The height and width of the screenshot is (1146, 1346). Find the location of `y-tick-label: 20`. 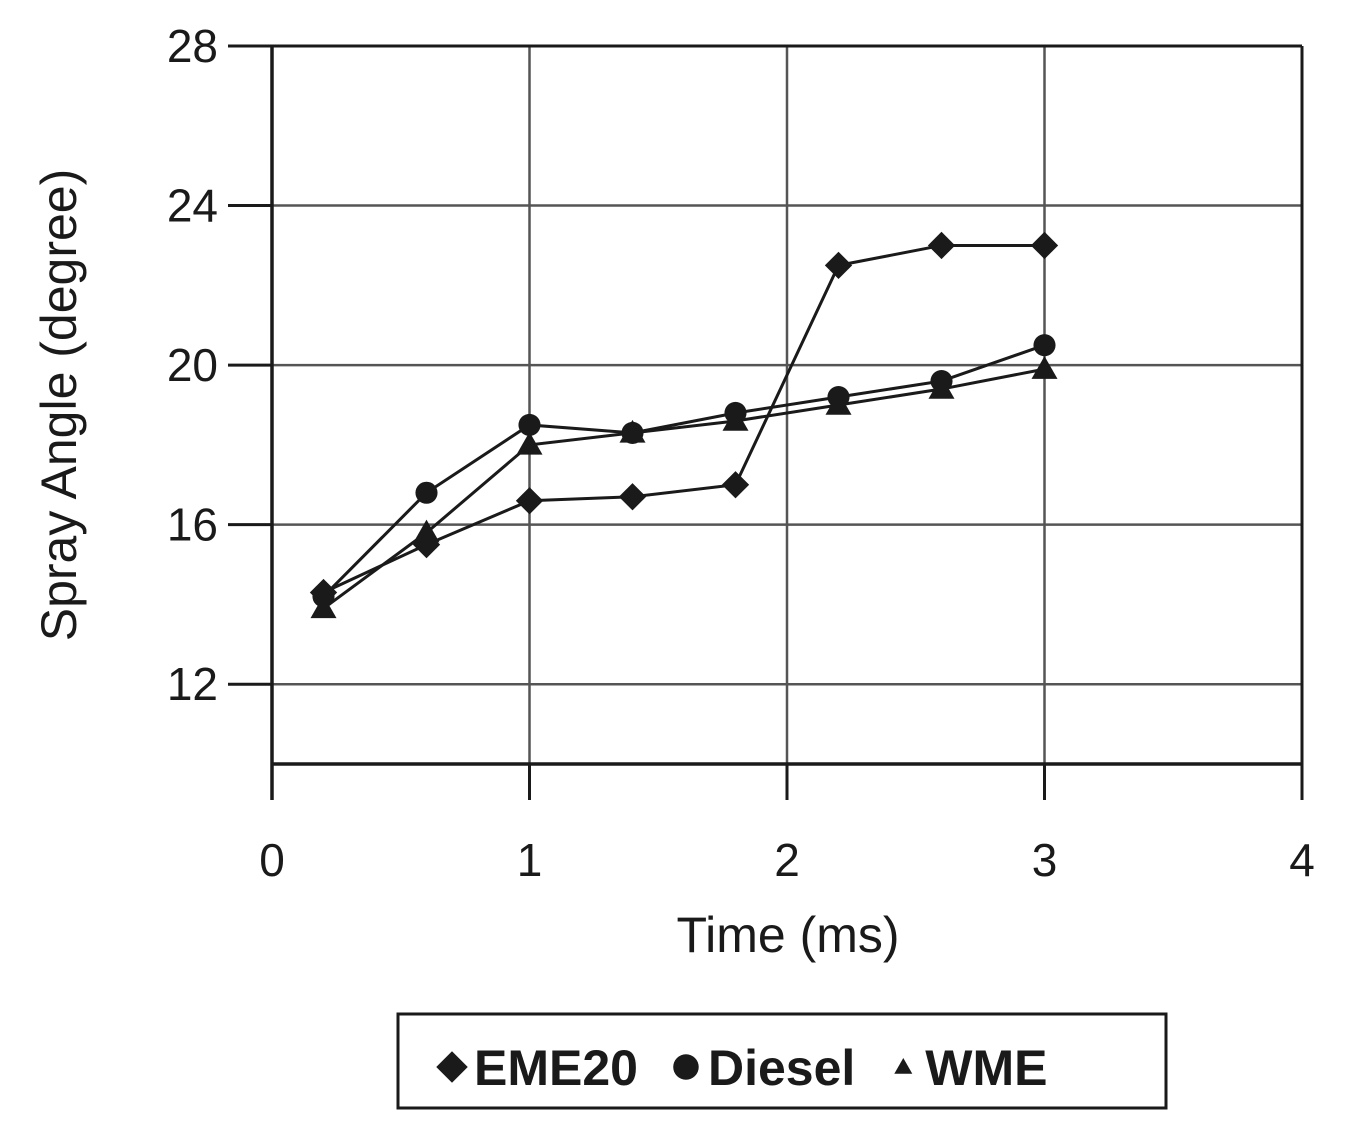

y-tick-label: 20 is located at coordinates (192, 365).